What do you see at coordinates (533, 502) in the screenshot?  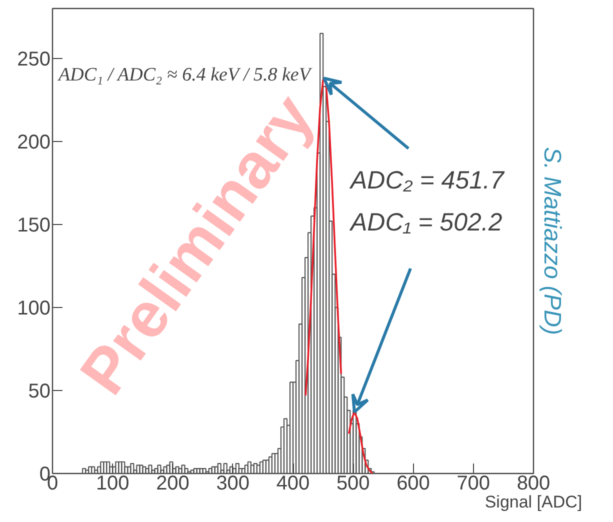 I see `x-axis-title: Signal [ADC]` at bounding box center [533, 502].